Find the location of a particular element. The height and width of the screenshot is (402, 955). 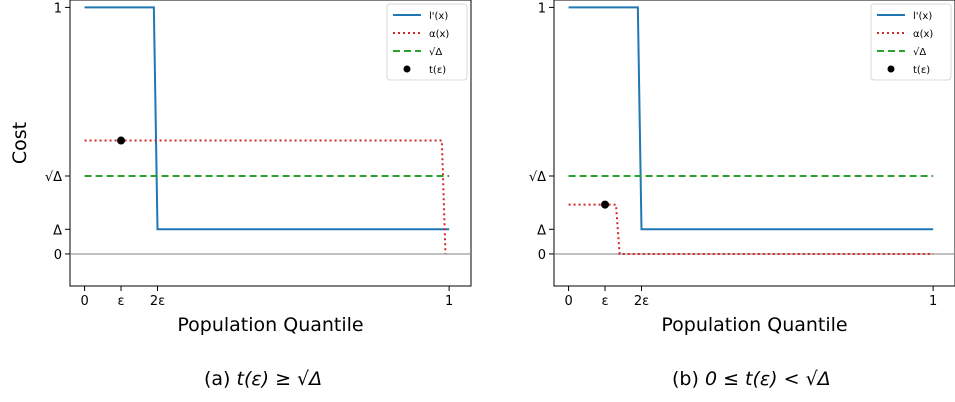

caption-b-expr: 0 ≤ t(ε) < √Δ is located at coordinates (767, 379).